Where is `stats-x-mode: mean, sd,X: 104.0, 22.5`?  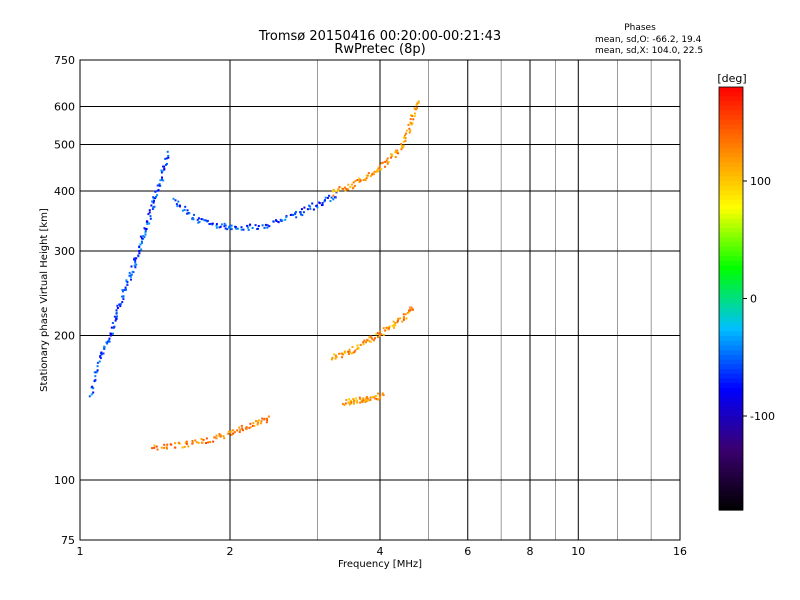
stats-x-mode: mean, sd,X: 104.0, 22.5 is located at coordinates (649, 51).